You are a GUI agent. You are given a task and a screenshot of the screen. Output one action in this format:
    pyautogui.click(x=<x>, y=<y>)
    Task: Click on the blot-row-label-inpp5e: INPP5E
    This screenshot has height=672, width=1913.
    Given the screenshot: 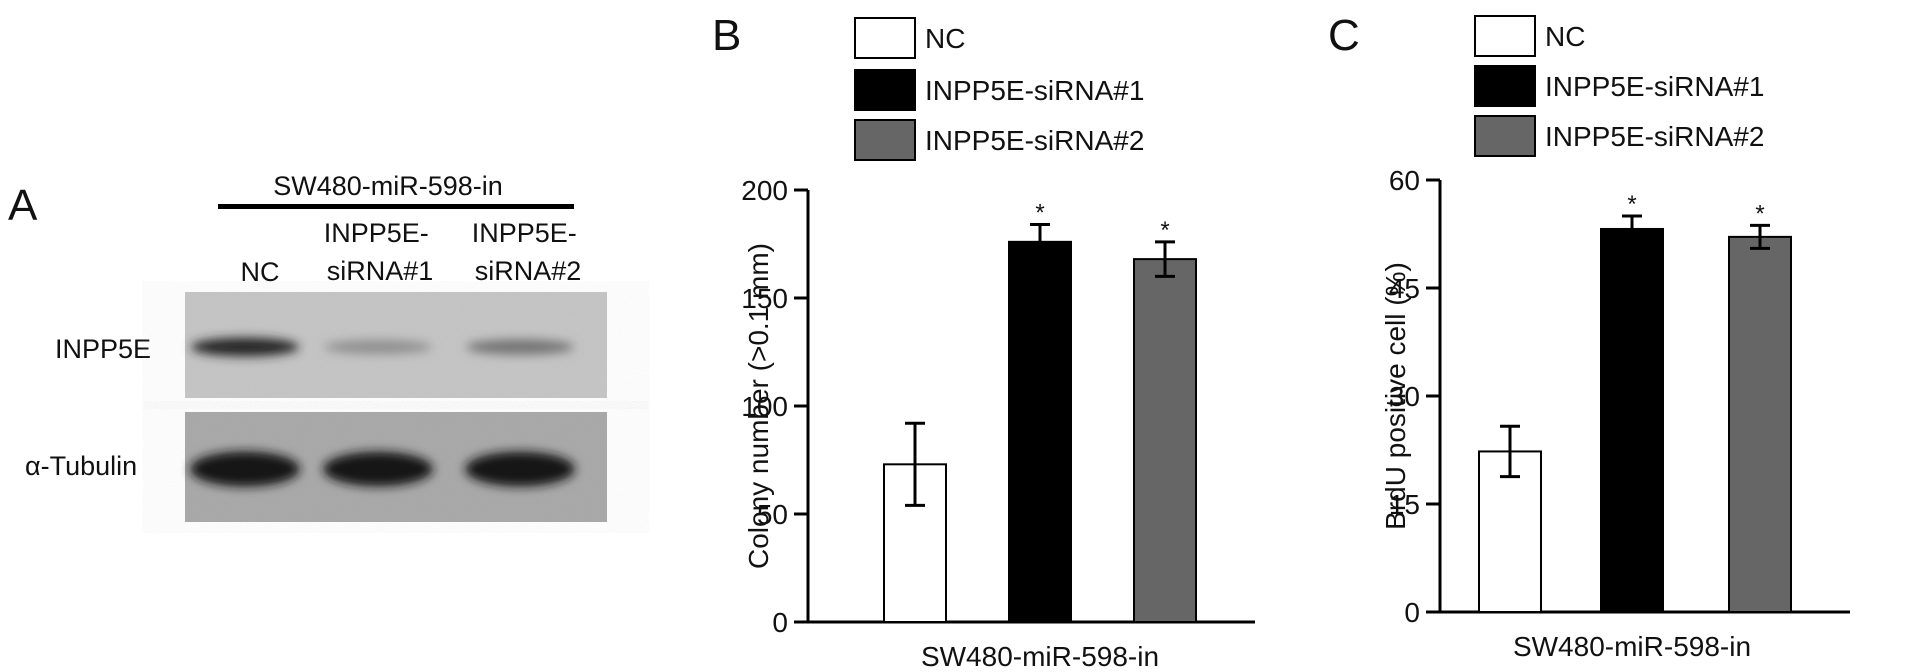 What is the action you would take?
    pyautogui.click(x=103, y=349)
    